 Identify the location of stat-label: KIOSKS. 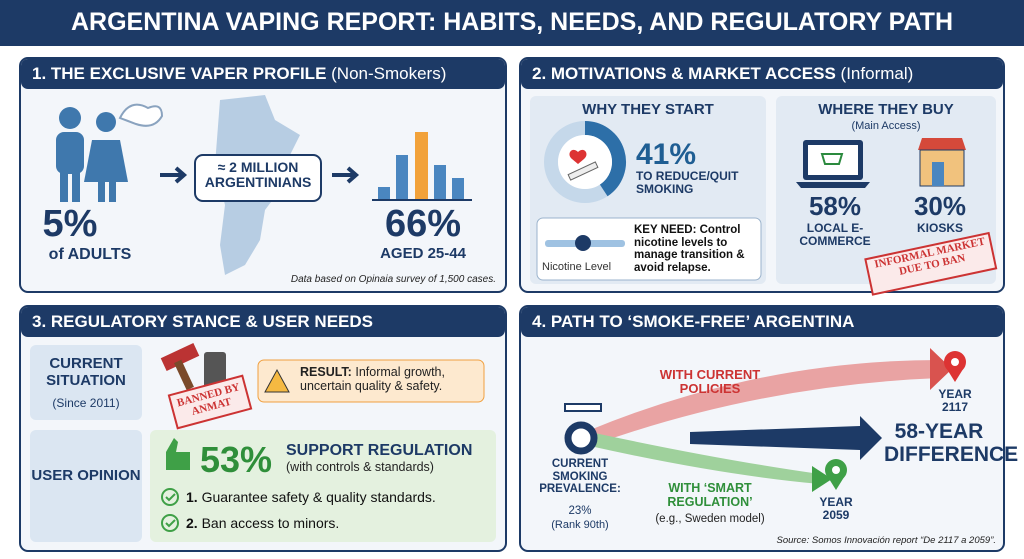
(939, 228).